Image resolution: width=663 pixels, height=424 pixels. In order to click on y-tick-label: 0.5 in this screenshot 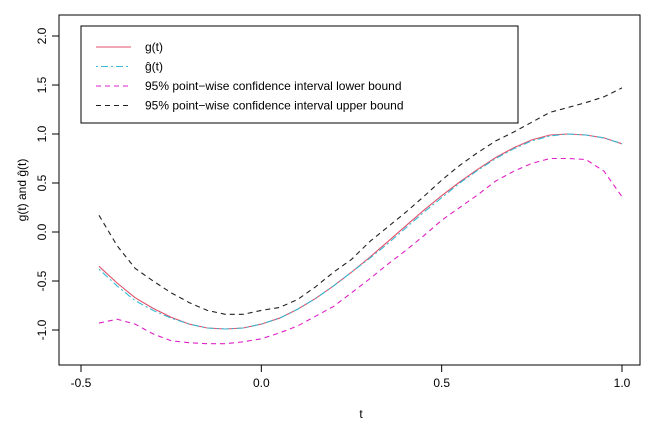, I will do `click(42, 182)`.